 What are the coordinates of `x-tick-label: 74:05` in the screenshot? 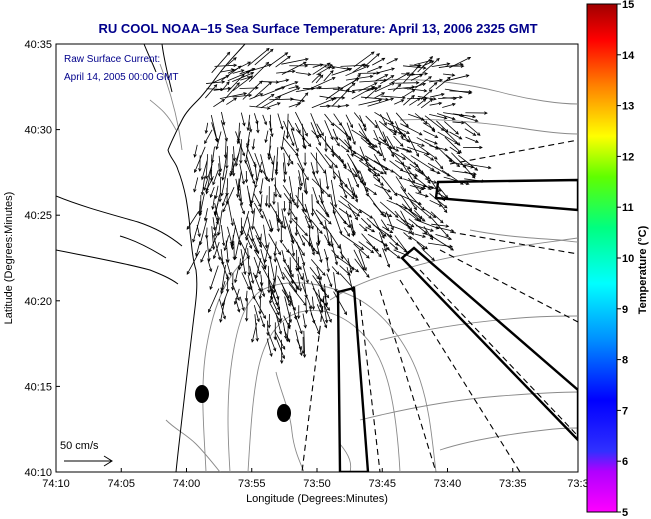 It's located at (121, 484).